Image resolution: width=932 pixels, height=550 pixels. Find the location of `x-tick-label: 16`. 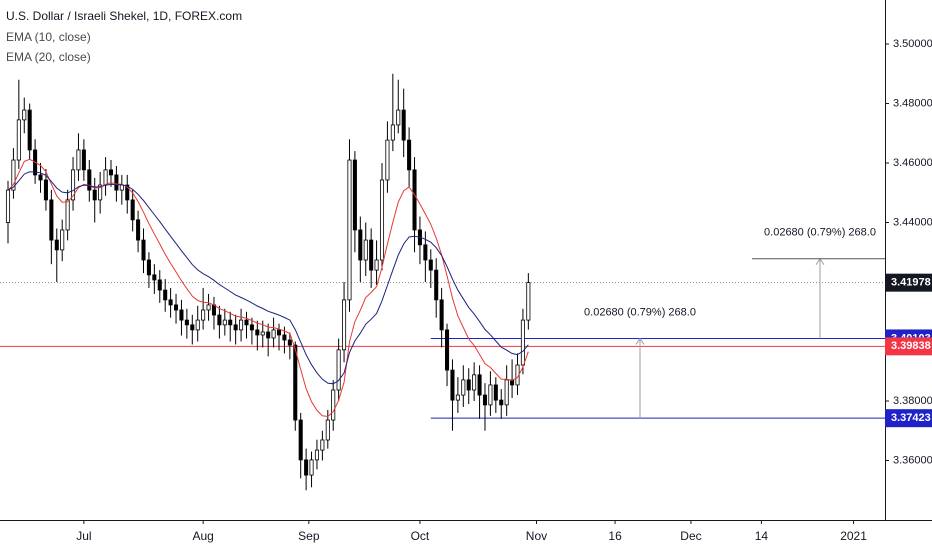

x-tick-label: 16 is located at coordinates (615, 536).